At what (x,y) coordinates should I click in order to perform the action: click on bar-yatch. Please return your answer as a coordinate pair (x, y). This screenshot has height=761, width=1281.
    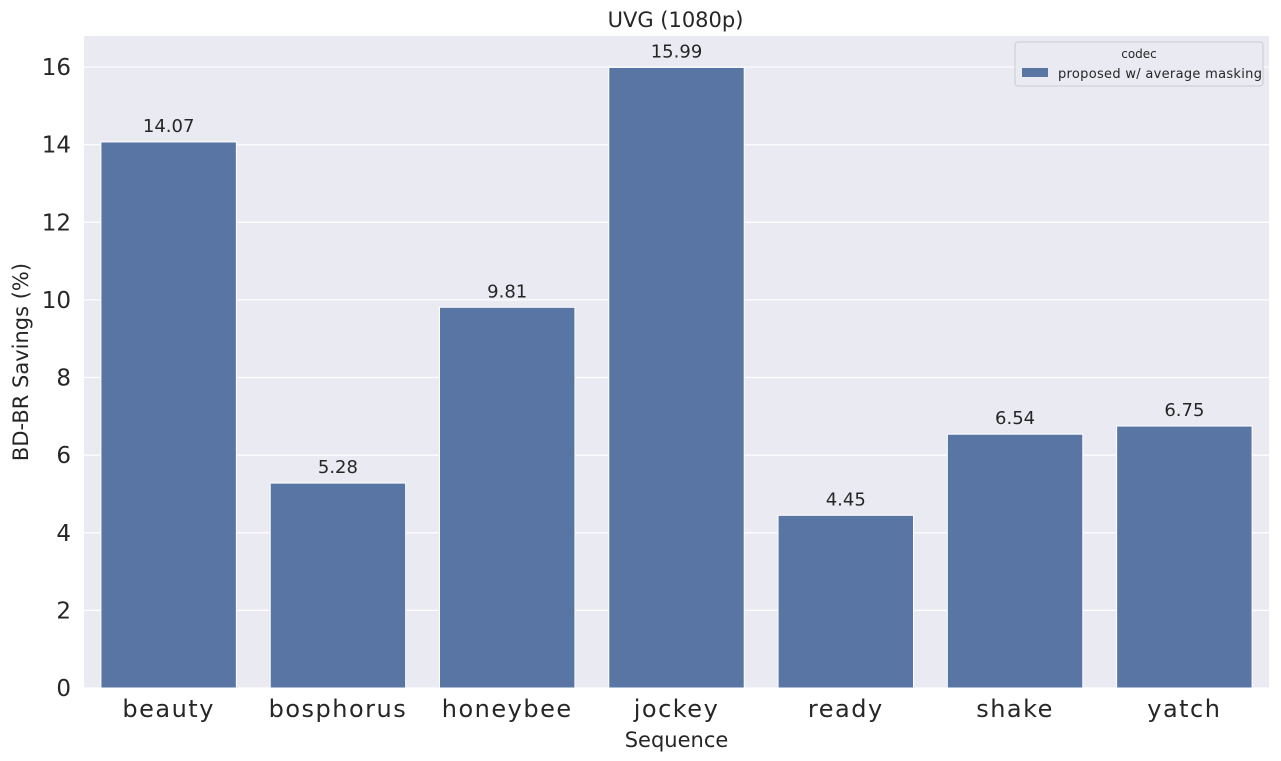
    Looking at the image, I should click on (1184, 557).